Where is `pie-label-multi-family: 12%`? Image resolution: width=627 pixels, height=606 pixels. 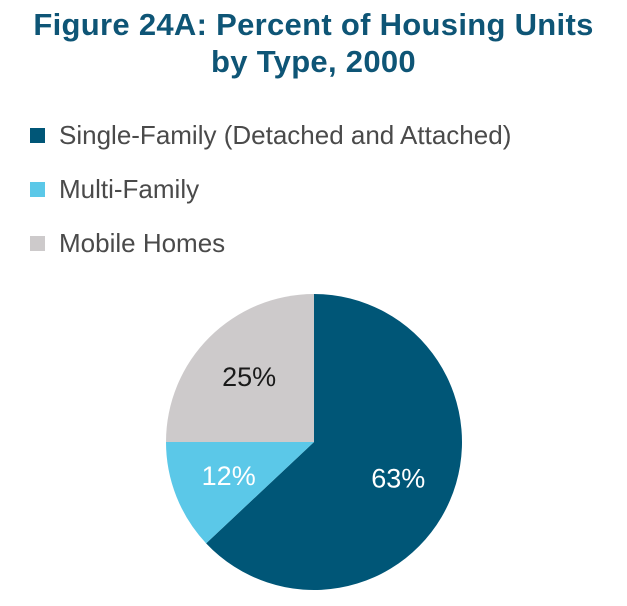 pie-label-multi-family: 12% is located at coordinates (229, 476).